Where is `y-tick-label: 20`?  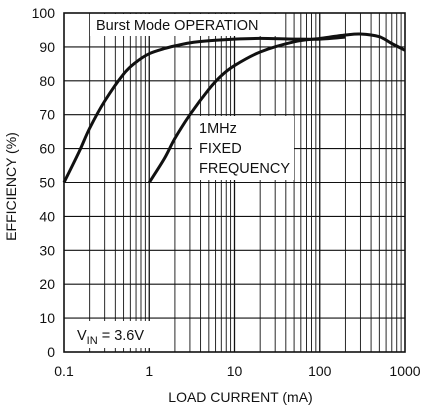
y-tick-label: 20 is located at coordinates (47, 284).